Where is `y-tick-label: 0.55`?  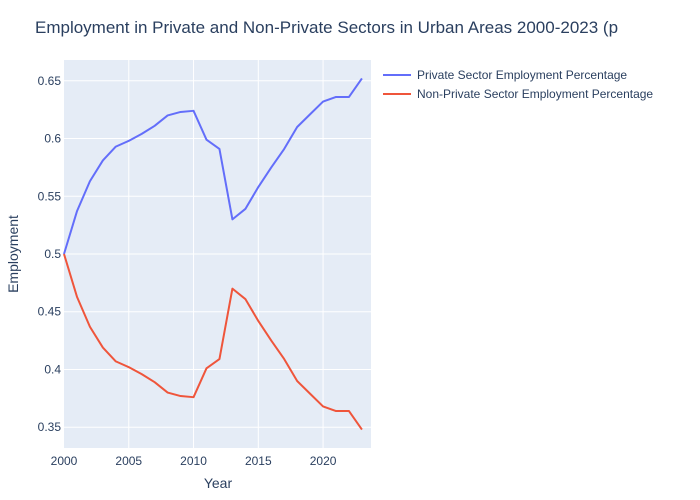
y-tick-label: 0.55 is located at coordinates (50, 196).